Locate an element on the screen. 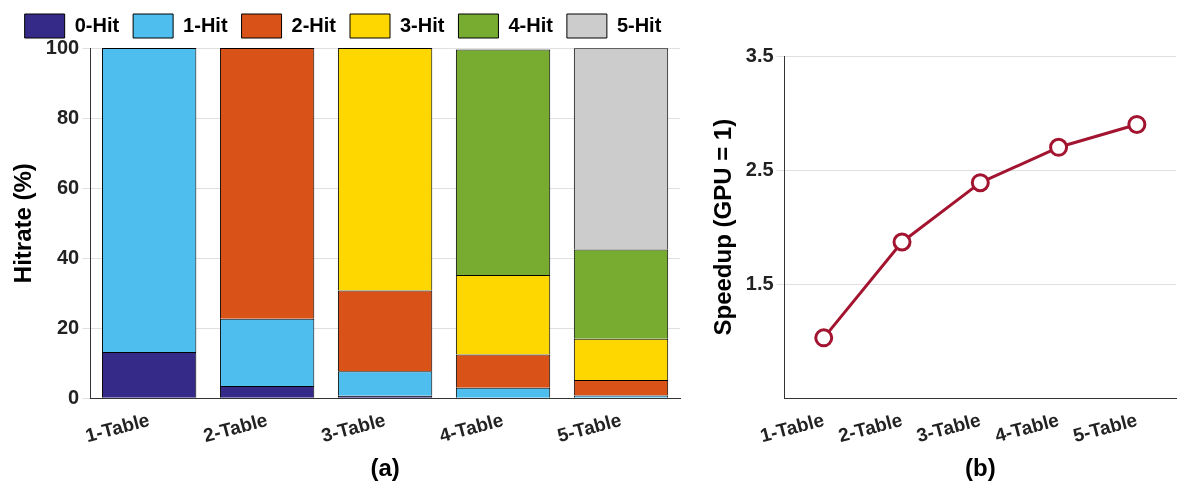  y-tick-label: 3.5 is located at coordinates (759, 54).